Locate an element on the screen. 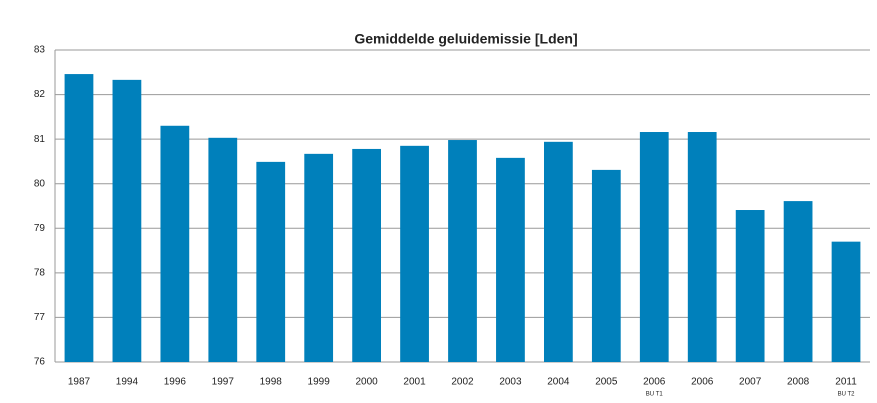 The height and width of the screenshot is (403, 877). x-tick-label: 2001 is located at coordinates (414, 382).